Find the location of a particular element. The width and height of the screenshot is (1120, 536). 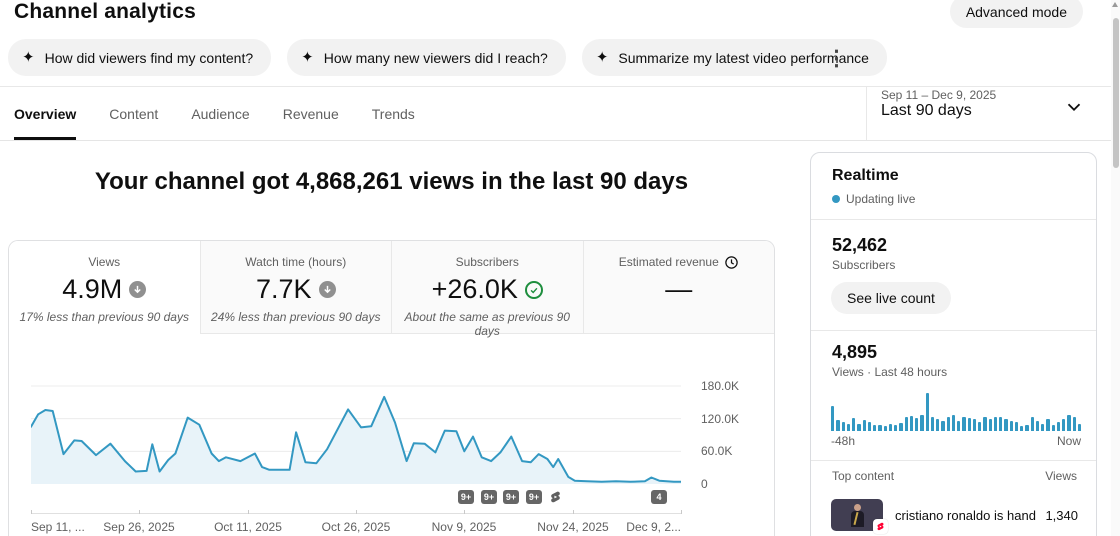

realtime-bar-chart is located at coordinates (956, 411).